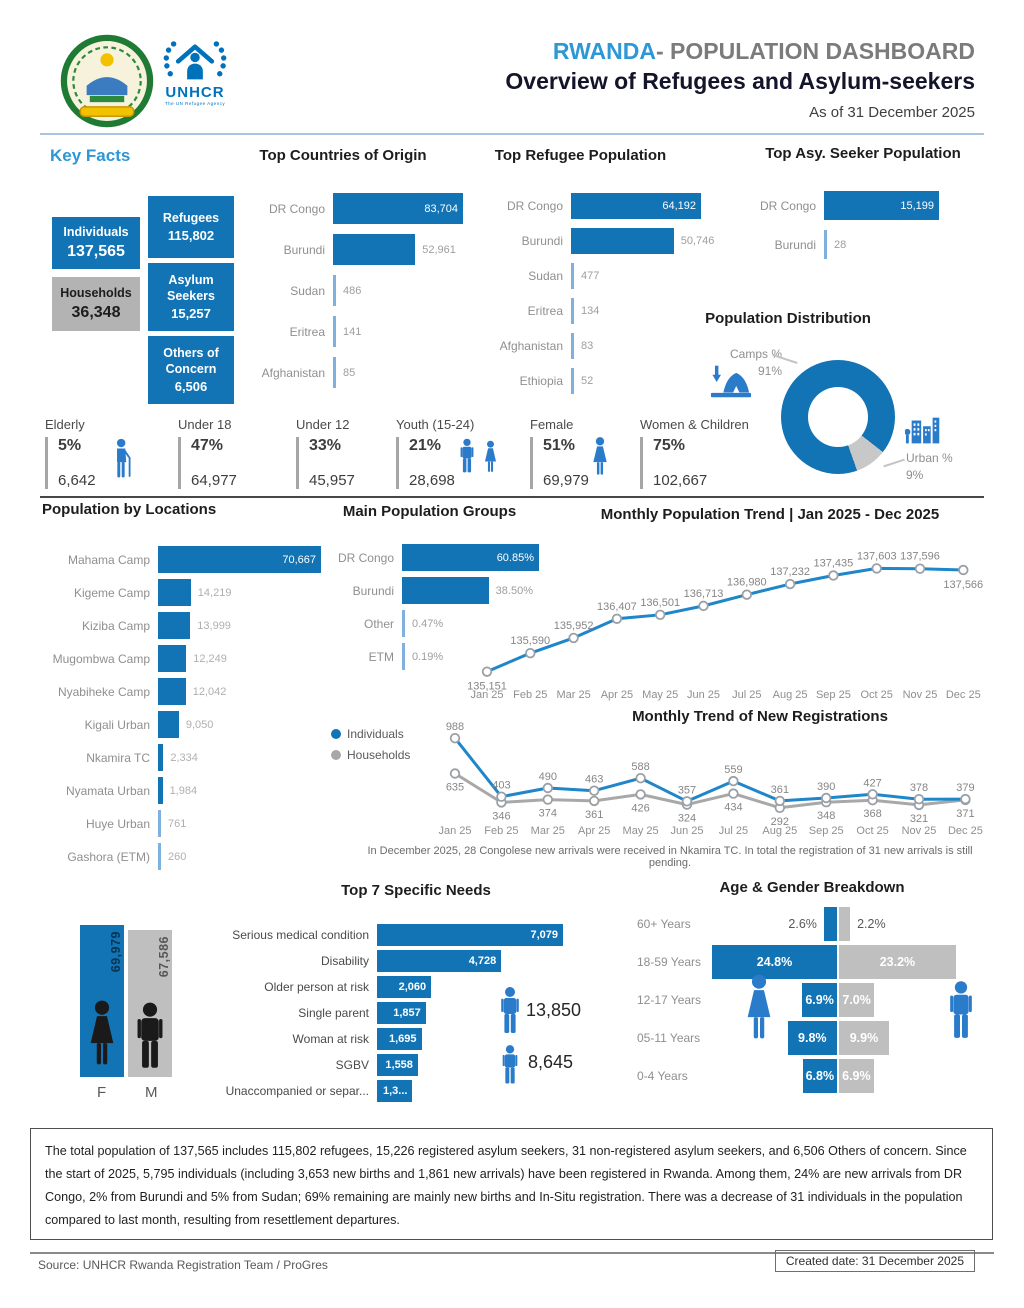 The width and height of the screenshot is (1024, 1308). I want to click on bar-row: Burundi 28, so click(845, 244).